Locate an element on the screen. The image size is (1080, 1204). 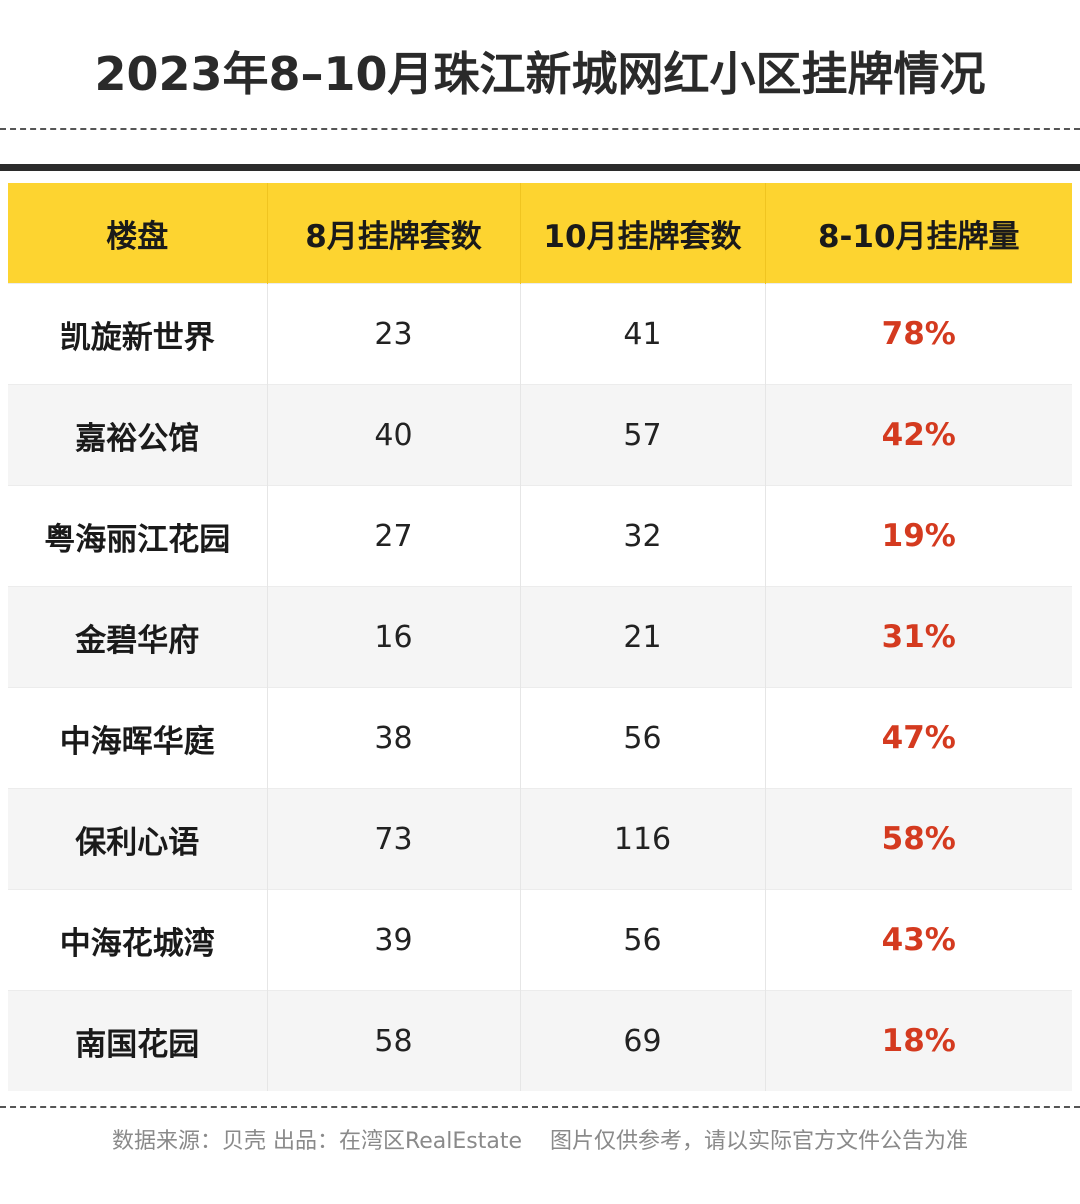
column-header-aug-listings: 8月挂牌套数 is located at coordinates (394, 233).